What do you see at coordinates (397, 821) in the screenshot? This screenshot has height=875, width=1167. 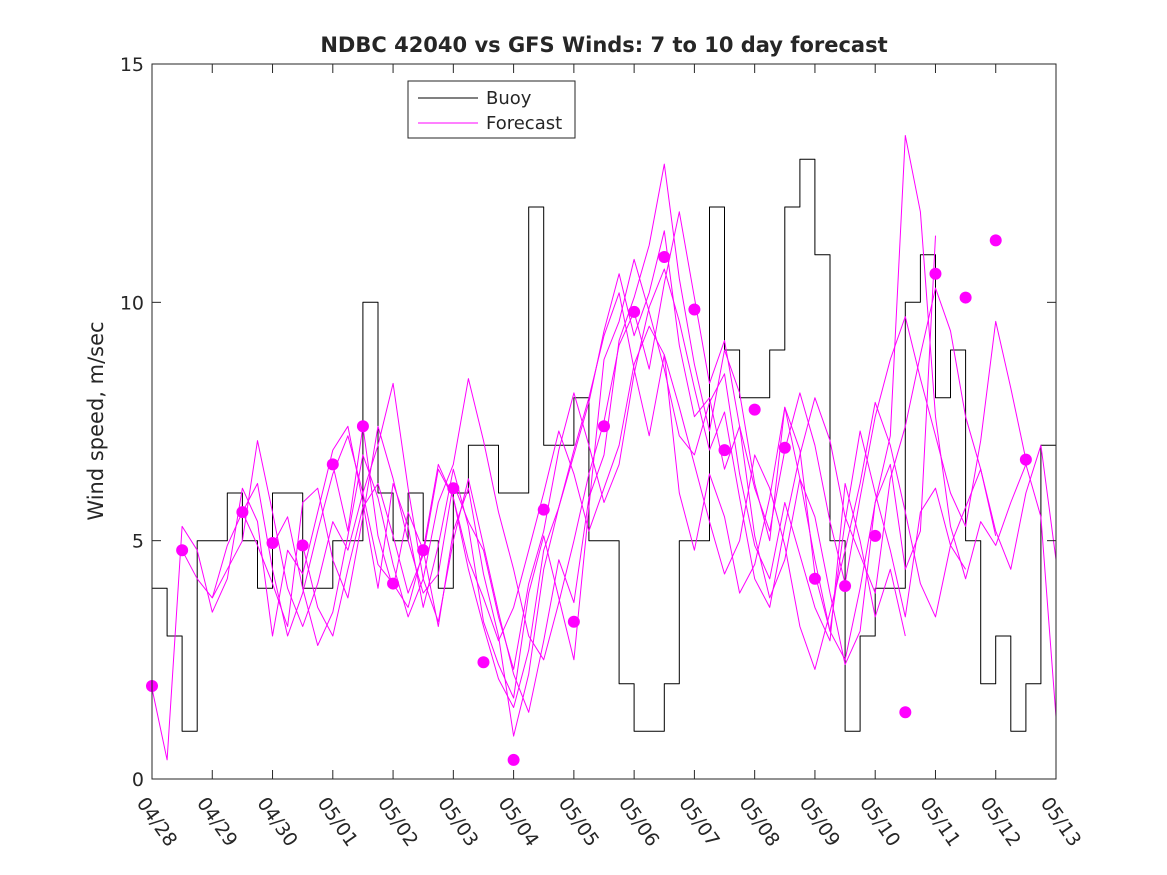 I see `x-tick-label: 05/02` at bounding box center [397, 821].